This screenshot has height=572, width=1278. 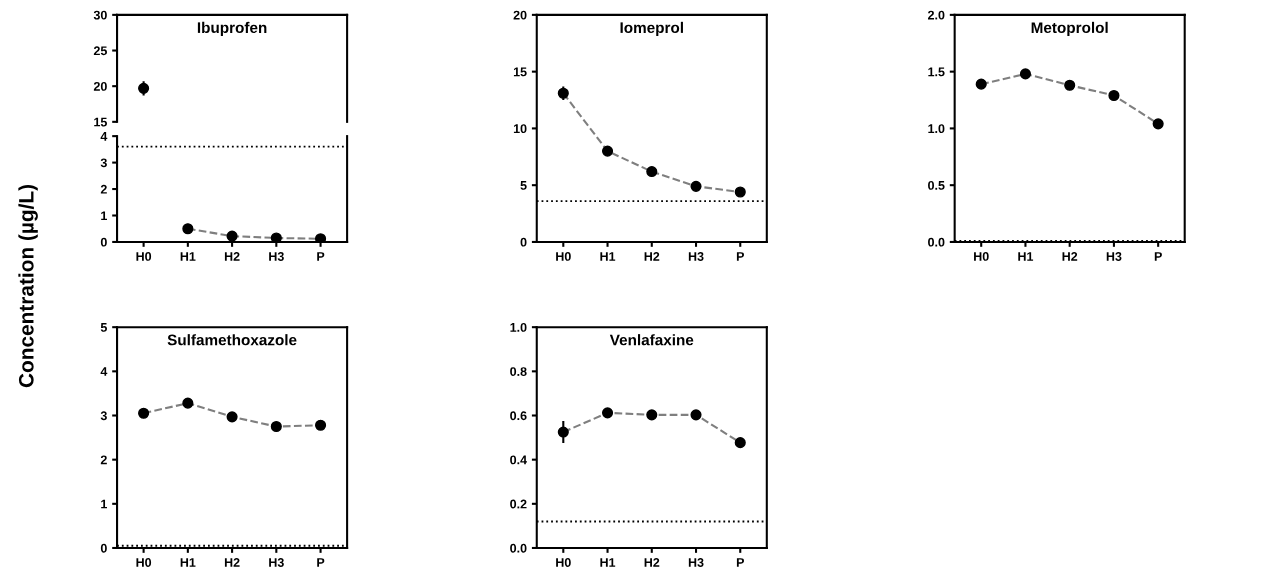 What do you see at coordinates (518, 504) in the screenshot?
I see `y-tick-label: 0.2` at bounding box center [518, 504].